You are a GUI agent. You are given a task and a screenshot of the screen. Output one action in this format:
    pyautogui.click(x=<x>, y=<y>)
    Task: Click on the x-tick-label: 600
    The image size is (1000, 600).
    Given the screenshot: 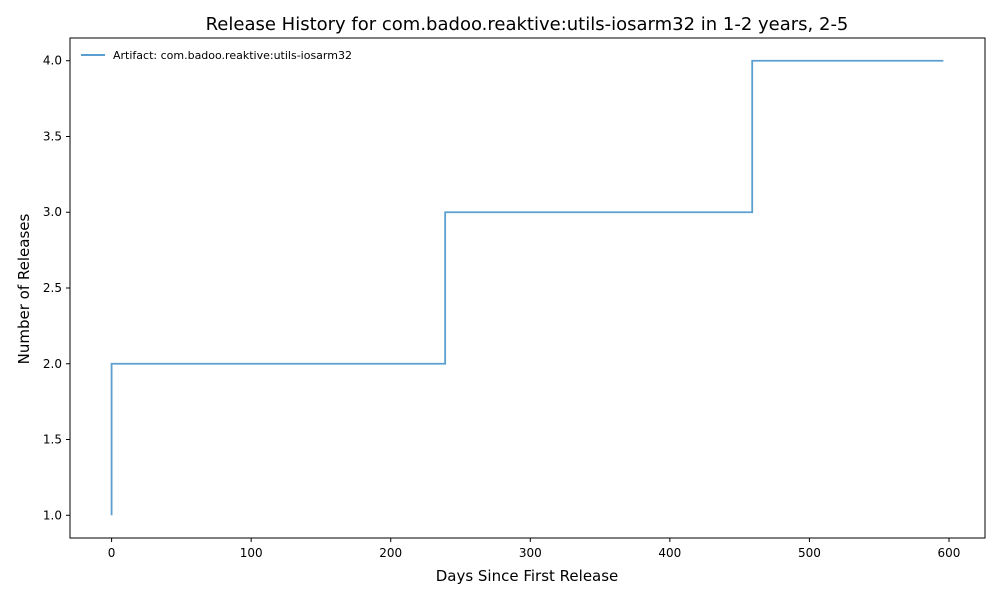 What is the action you would take?
    pyautogui.click(x=949, y=553)
    